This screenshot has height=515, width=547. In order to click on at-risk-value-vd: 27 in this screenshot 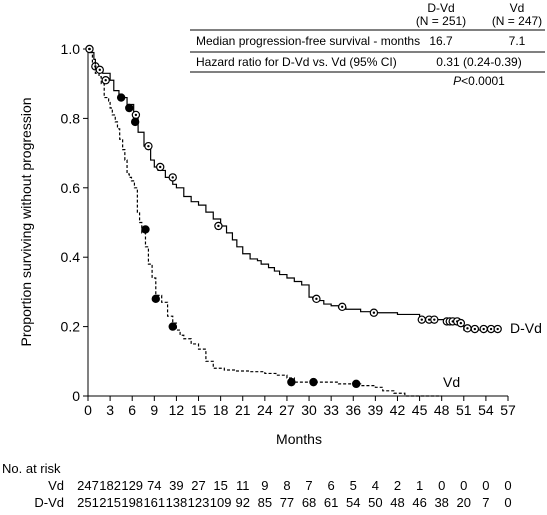, I will do `click(198, 485)`.